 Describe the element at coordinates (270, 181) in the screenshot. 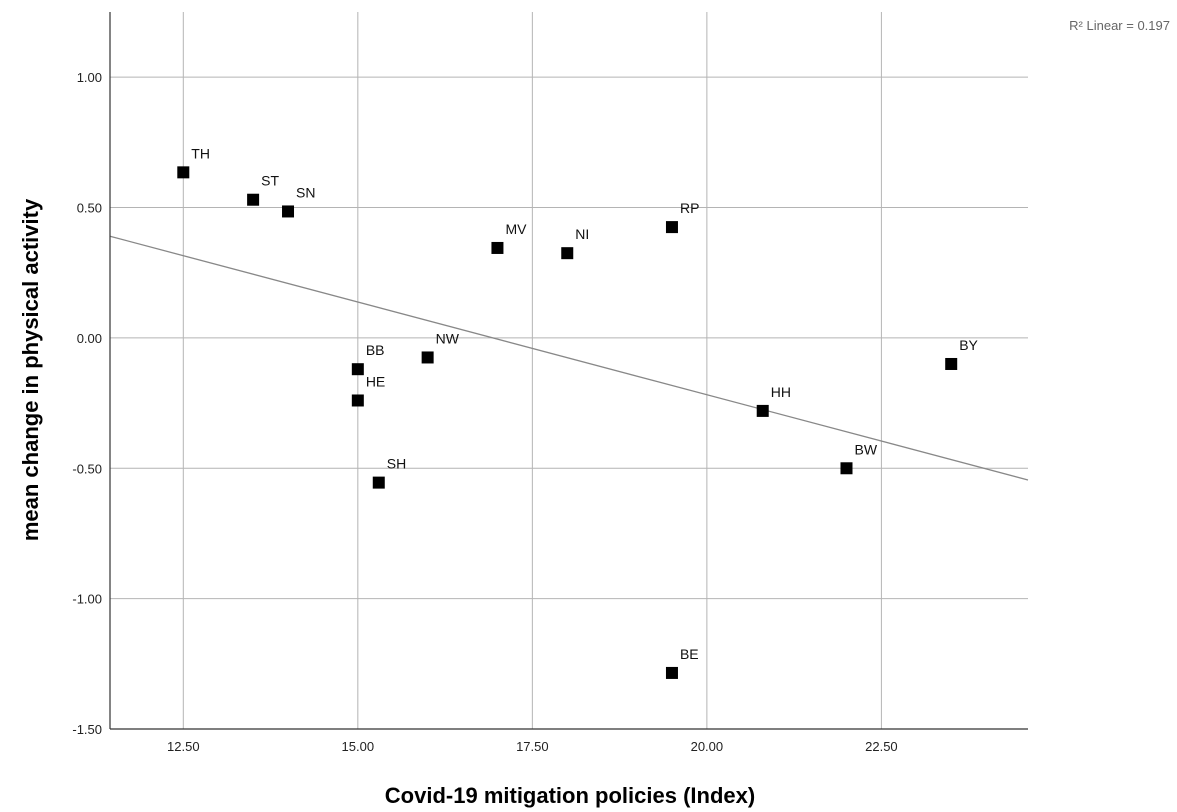

I see `point-label-st: ST` at that location.